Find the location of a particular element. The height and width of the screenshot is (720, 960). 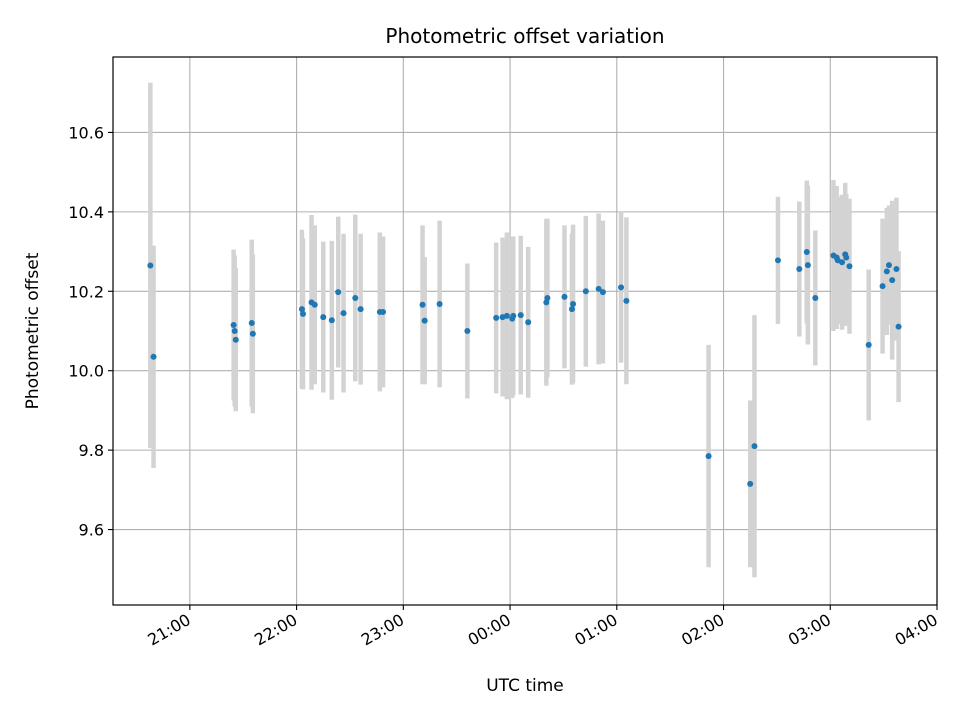

y-axis-ticks: 9.6 9.8 10.0 10.2 10.4 10.6 is located at coordinates (90, 331).